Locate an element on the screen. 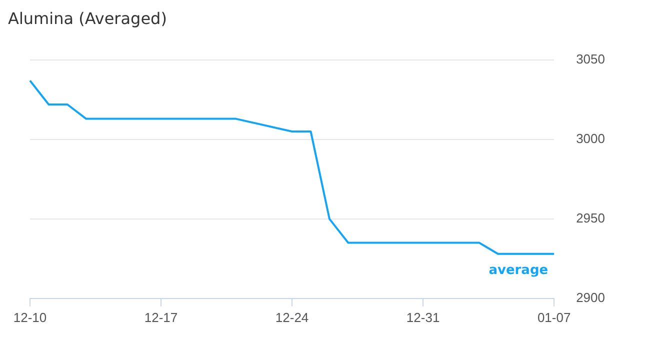 The width and height of the screenshot is (649, 344). y-tick-label: 3000 is located at coordinates (590, 138).